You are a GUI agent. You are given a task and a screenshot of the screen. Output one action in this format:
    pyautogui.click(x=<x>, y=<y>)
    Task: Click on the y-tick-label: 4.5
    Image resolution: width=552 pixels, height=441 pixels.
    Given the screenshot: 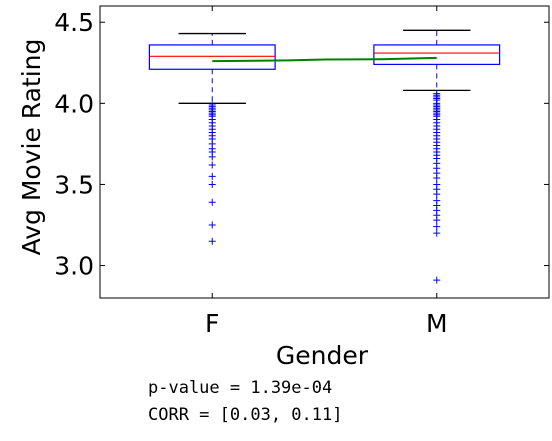 What is the action you would take?
    pyautogui.click(x=74, y=22)
    